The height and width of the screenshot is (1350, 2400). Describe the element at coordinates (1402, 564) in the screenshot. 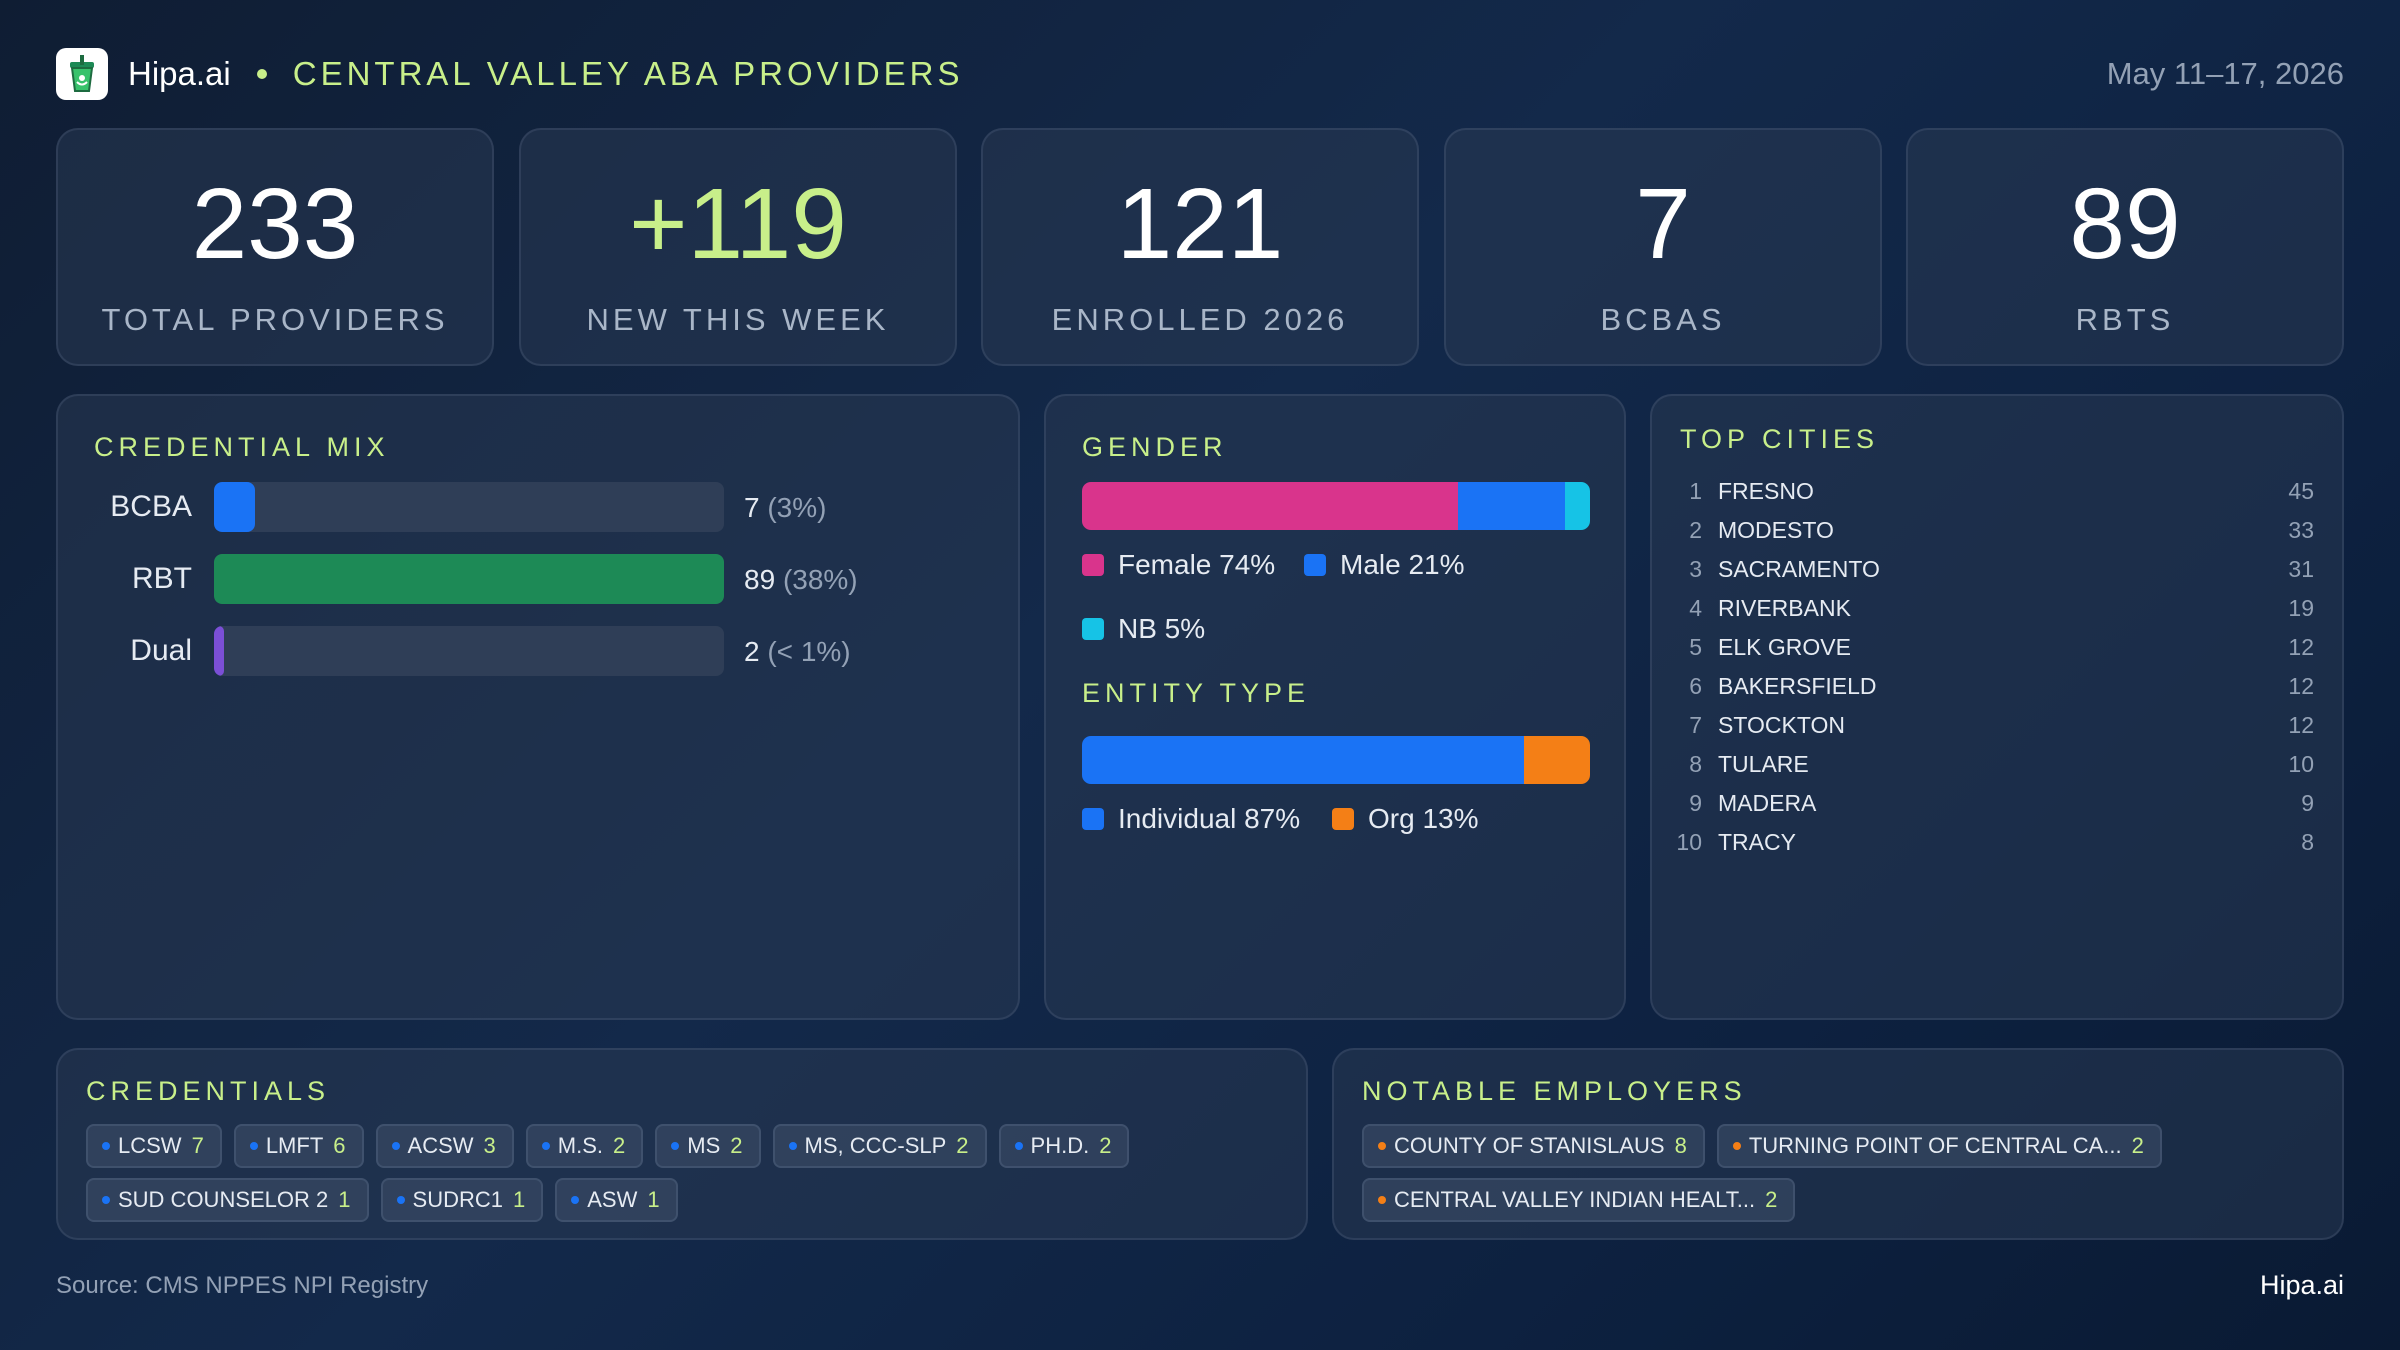

I see `legend-label: Male 21%` at that location.